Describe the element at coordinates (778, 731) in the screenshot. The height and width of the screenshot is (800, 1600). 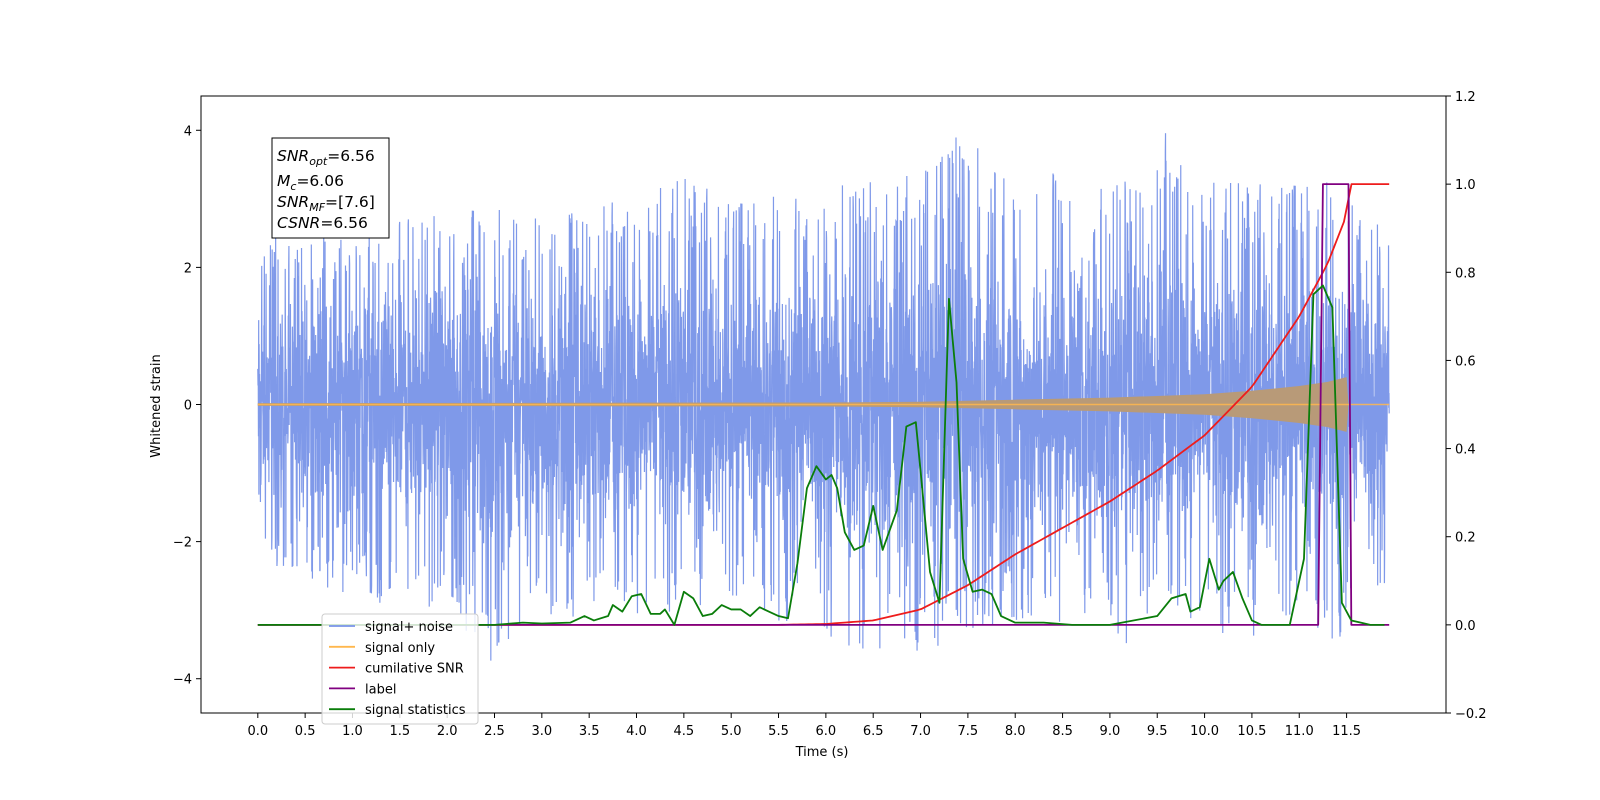
I see `x-tick-label: 5.5` at that location.